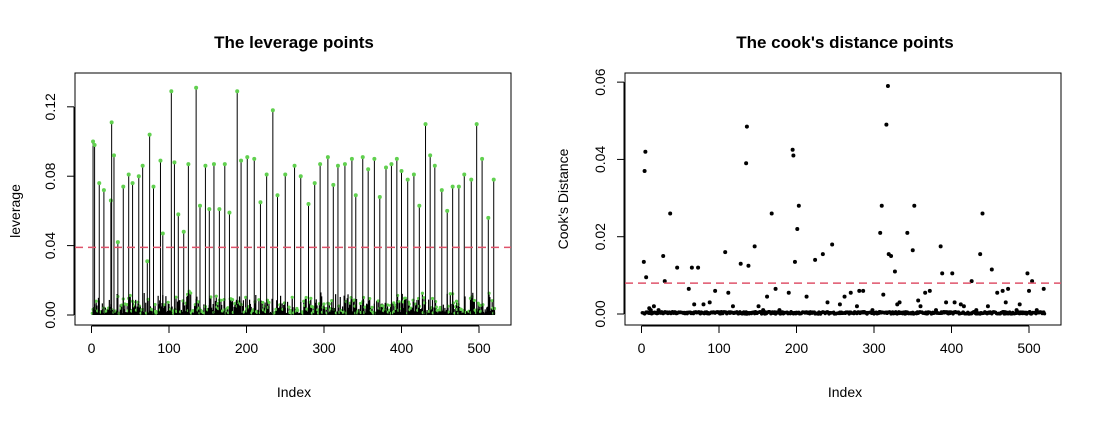  Describe the element at coordinates (600, 81) in the screenshot. I see `cooks-y-tick-label: 0.06` at that location.